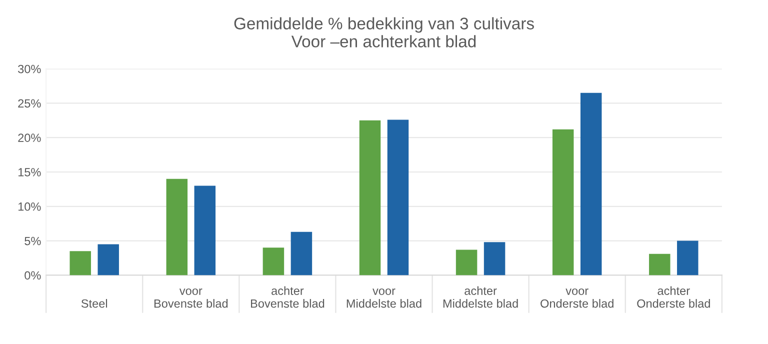 The image size is (768, 344). Describe the element at coordinates (29, 103) in the screenshot. I see `y-tick-label: 25%` at that location.